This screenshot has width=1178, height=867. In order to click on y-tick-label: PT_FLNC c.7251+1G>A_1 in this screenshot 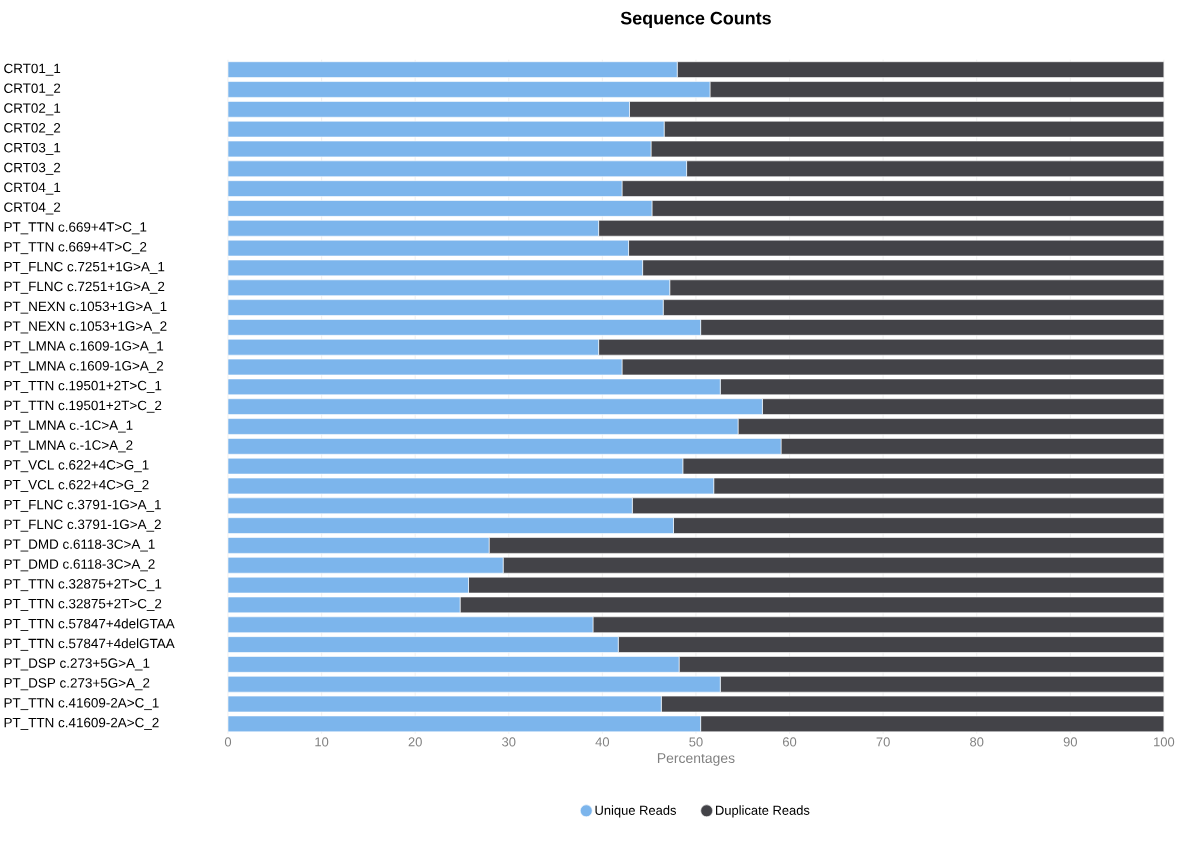, I will do `click(84, 267)`.